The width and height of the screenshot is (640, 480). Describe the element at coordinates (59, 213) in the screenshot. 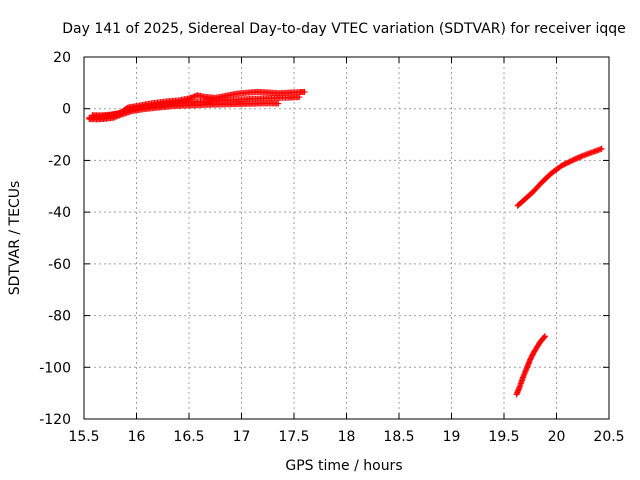

I see `y-tick-label: -40` at that location.